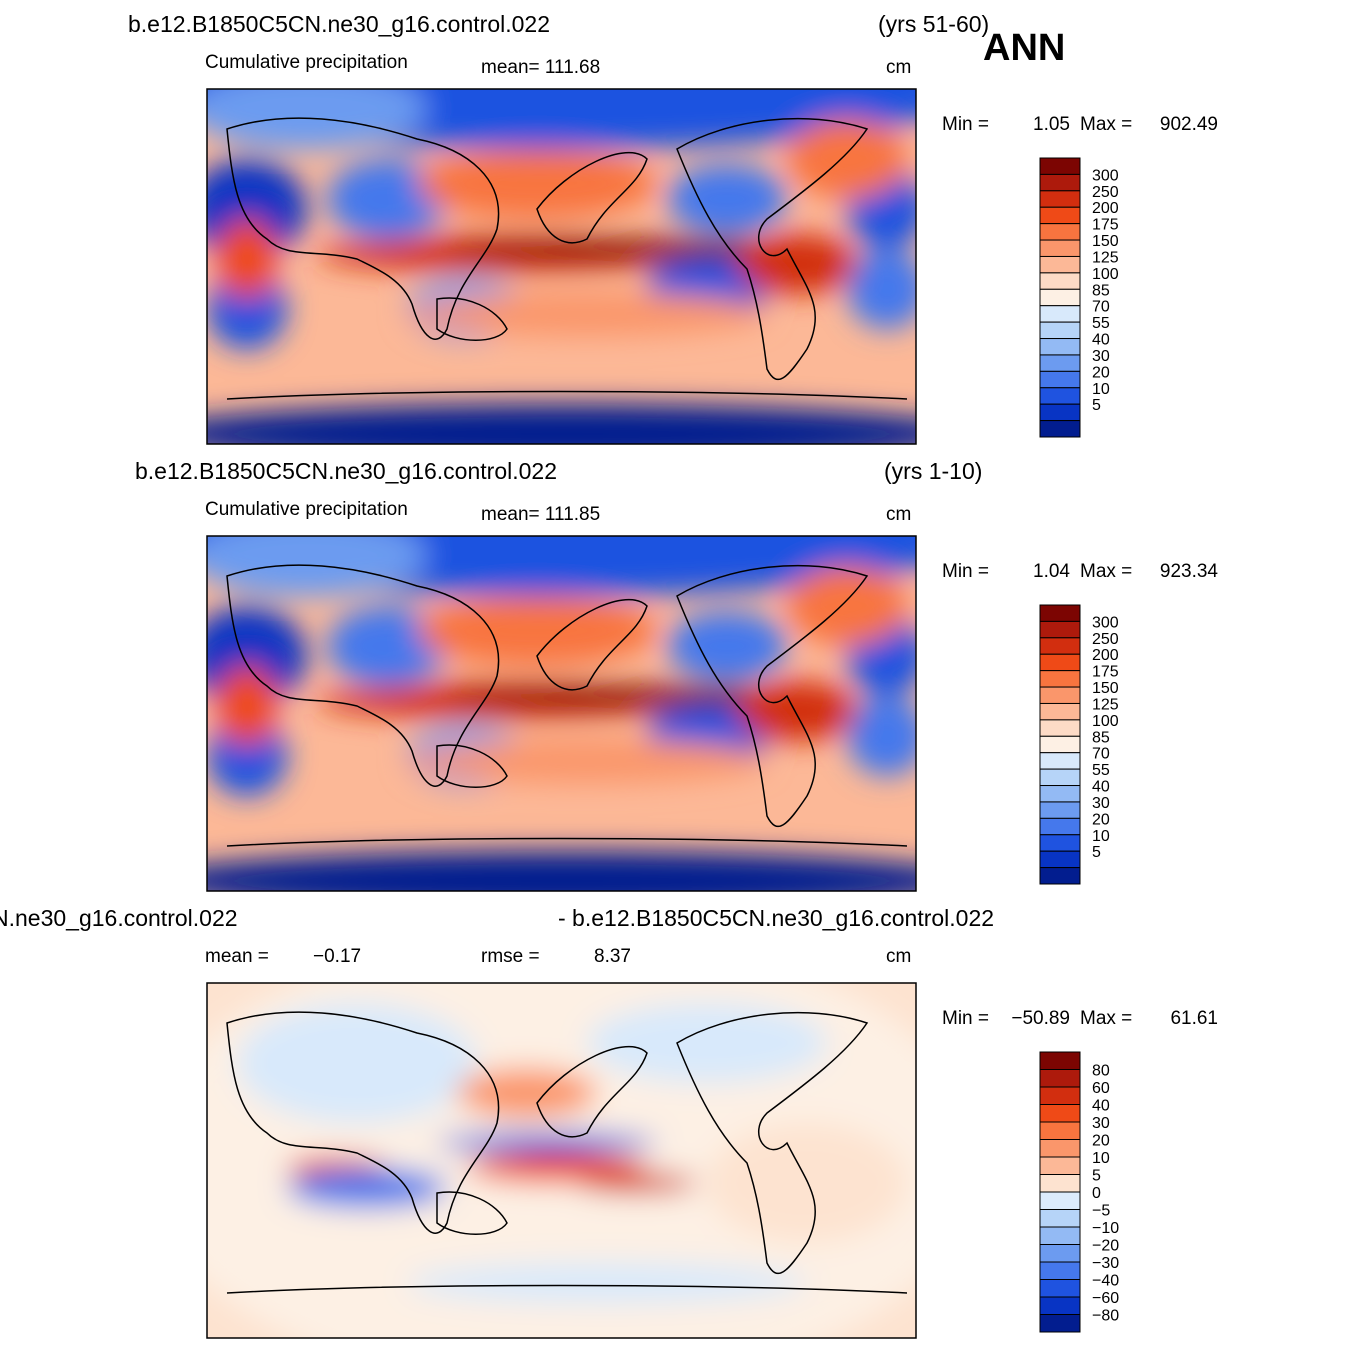 This screenshot has width=1353, height=1358. Describe the element at coordinates (1101, 737) in the screenshot. I see `colorbar-label: 85` at that location.